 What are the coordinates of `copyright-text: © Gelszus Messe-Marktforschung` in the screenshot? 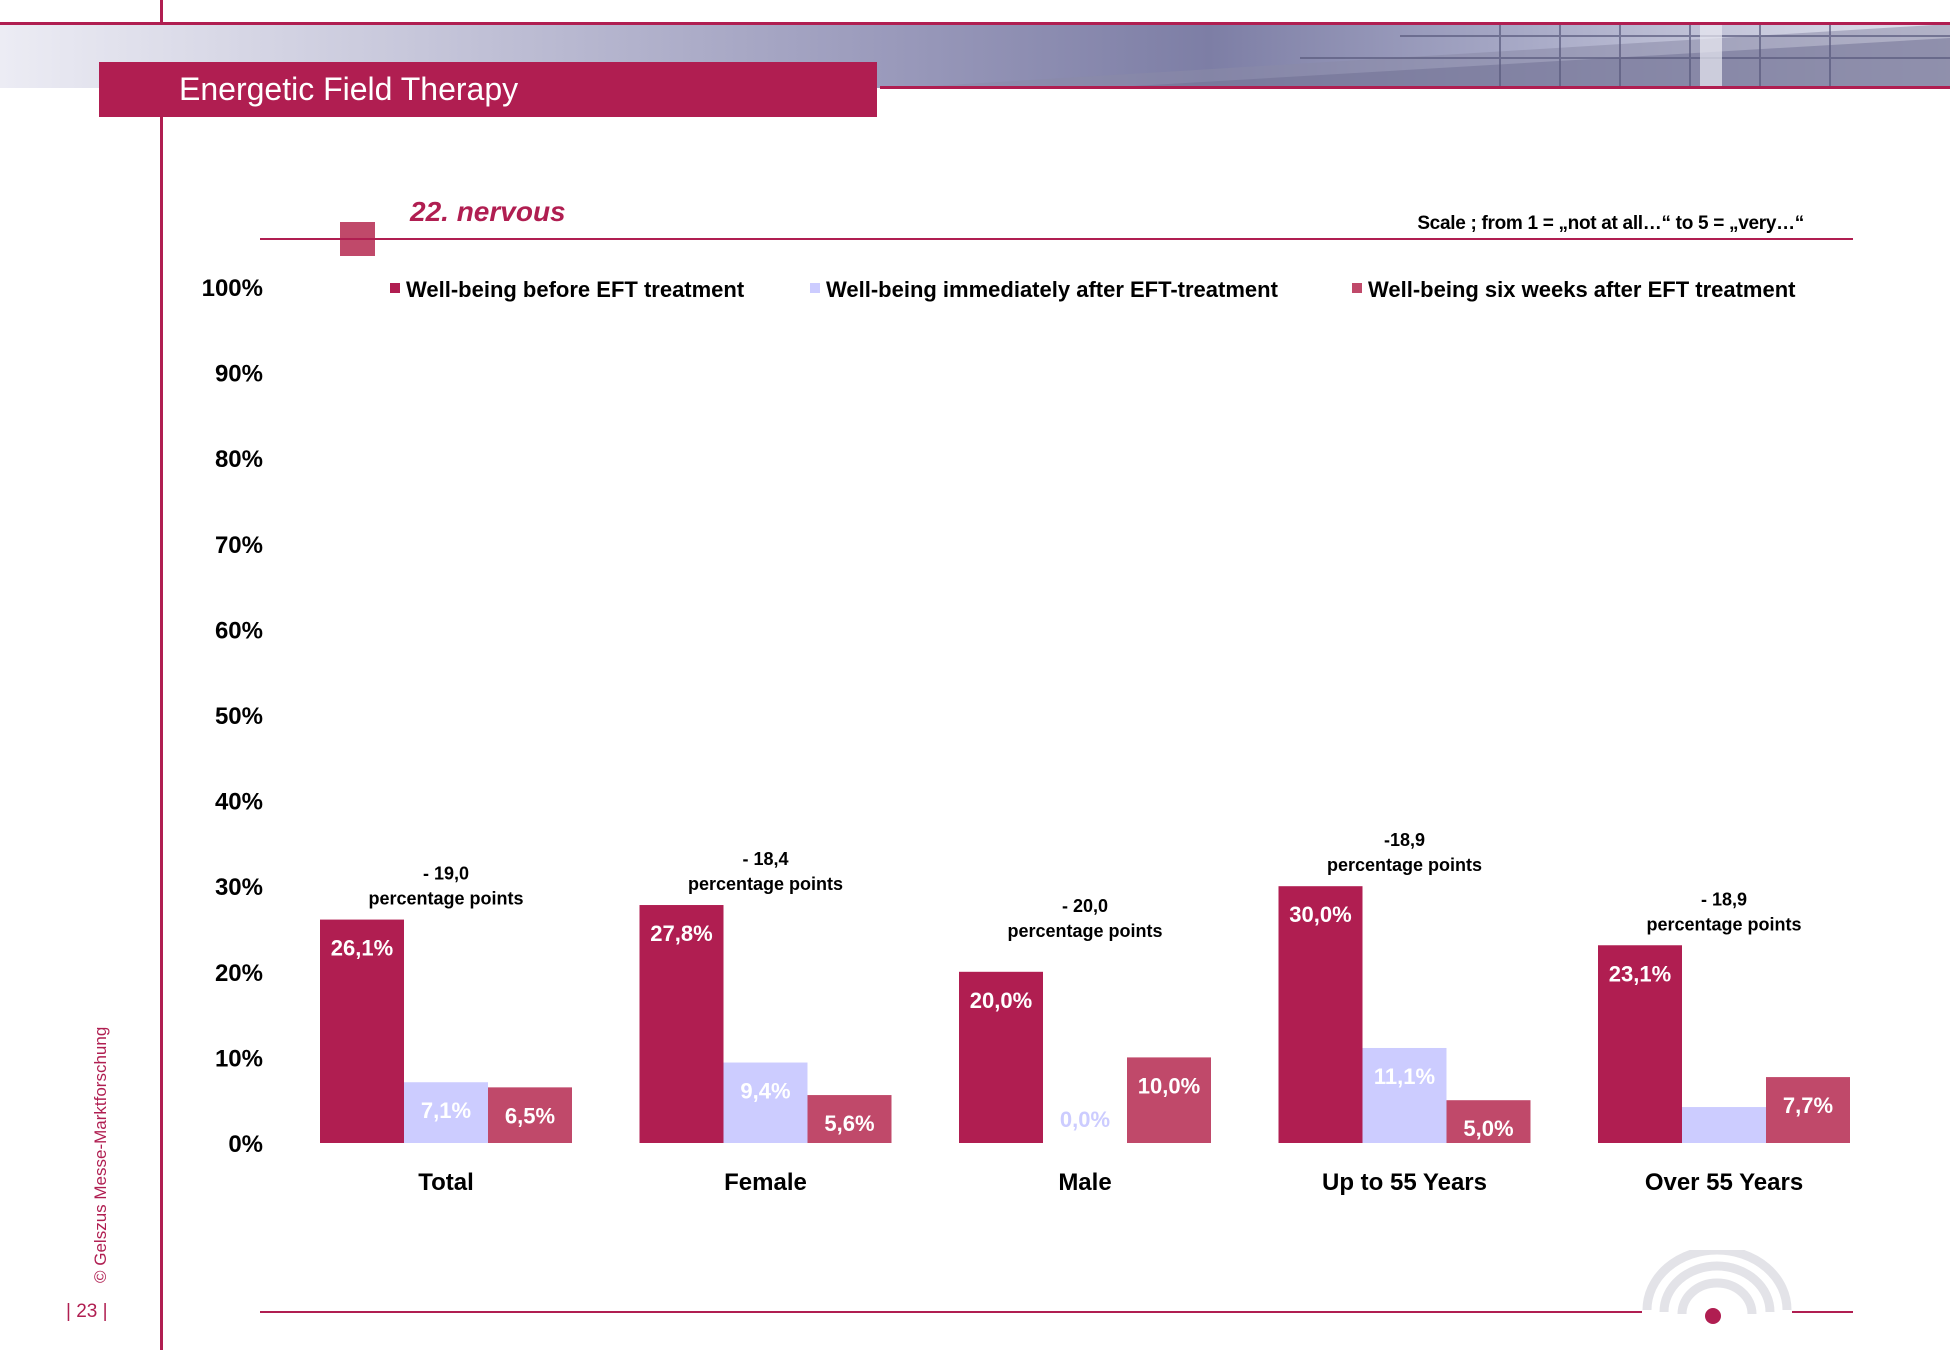 It's located at (100, 1154).